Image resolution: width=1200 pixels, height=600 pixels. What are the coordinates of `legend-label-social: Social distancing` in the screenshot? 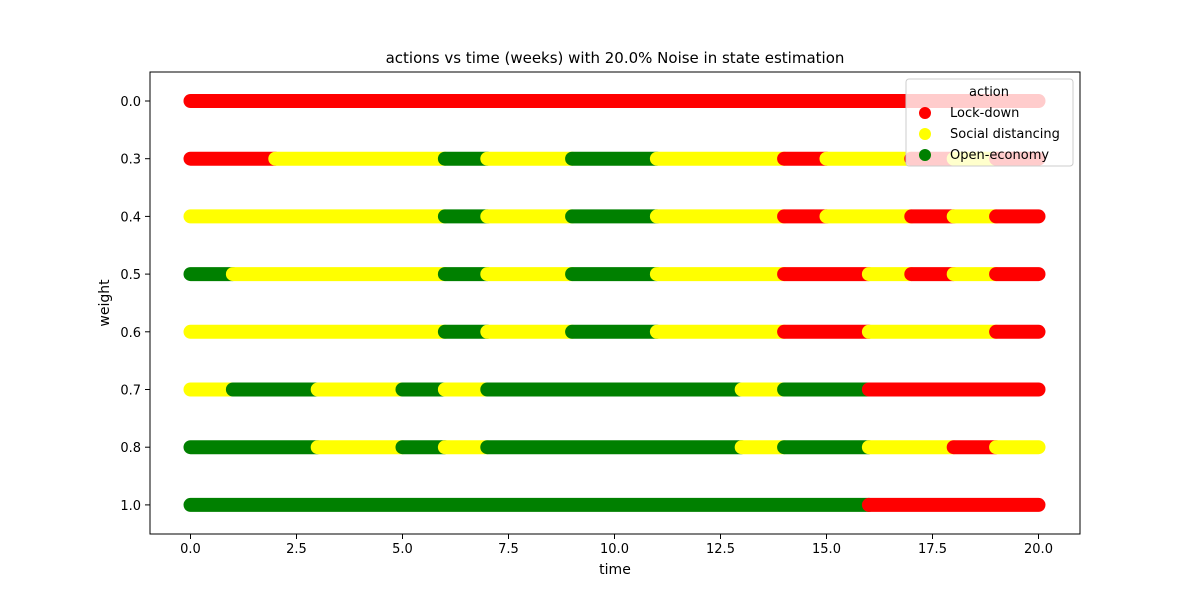 It's located at (1005, 134).